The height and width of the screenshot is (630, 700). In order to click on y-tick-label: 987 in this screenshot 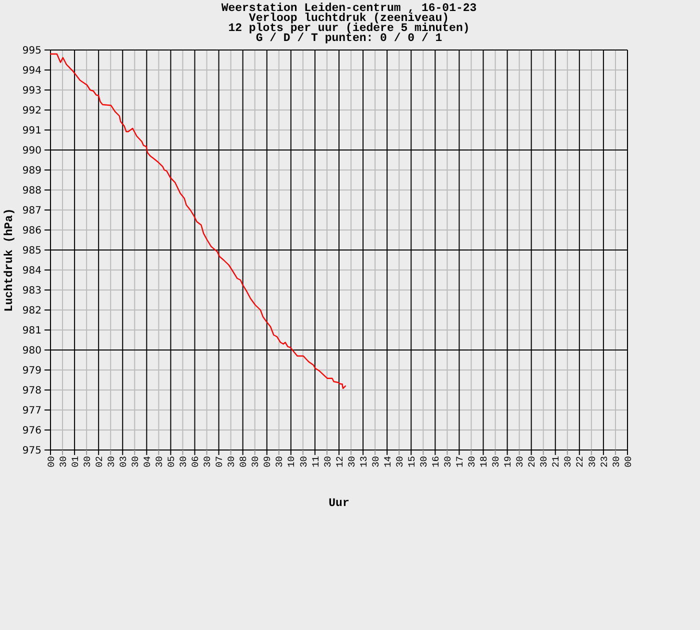, I will do `click(32, 211)`.